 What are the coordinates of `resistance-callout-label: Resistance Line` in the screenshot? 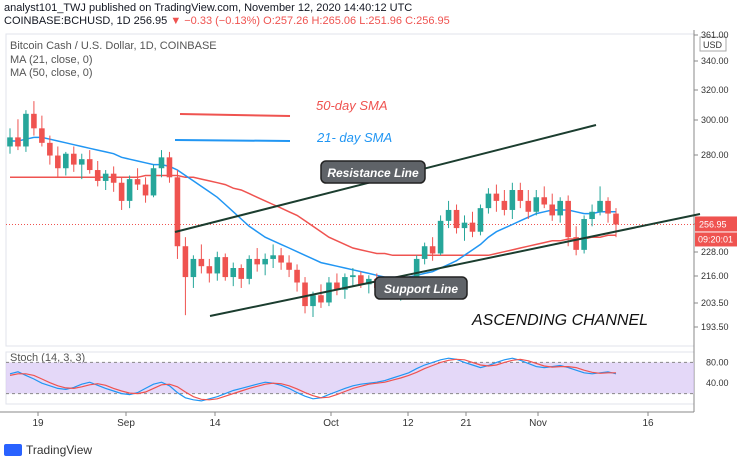 It's located at (373, 173).